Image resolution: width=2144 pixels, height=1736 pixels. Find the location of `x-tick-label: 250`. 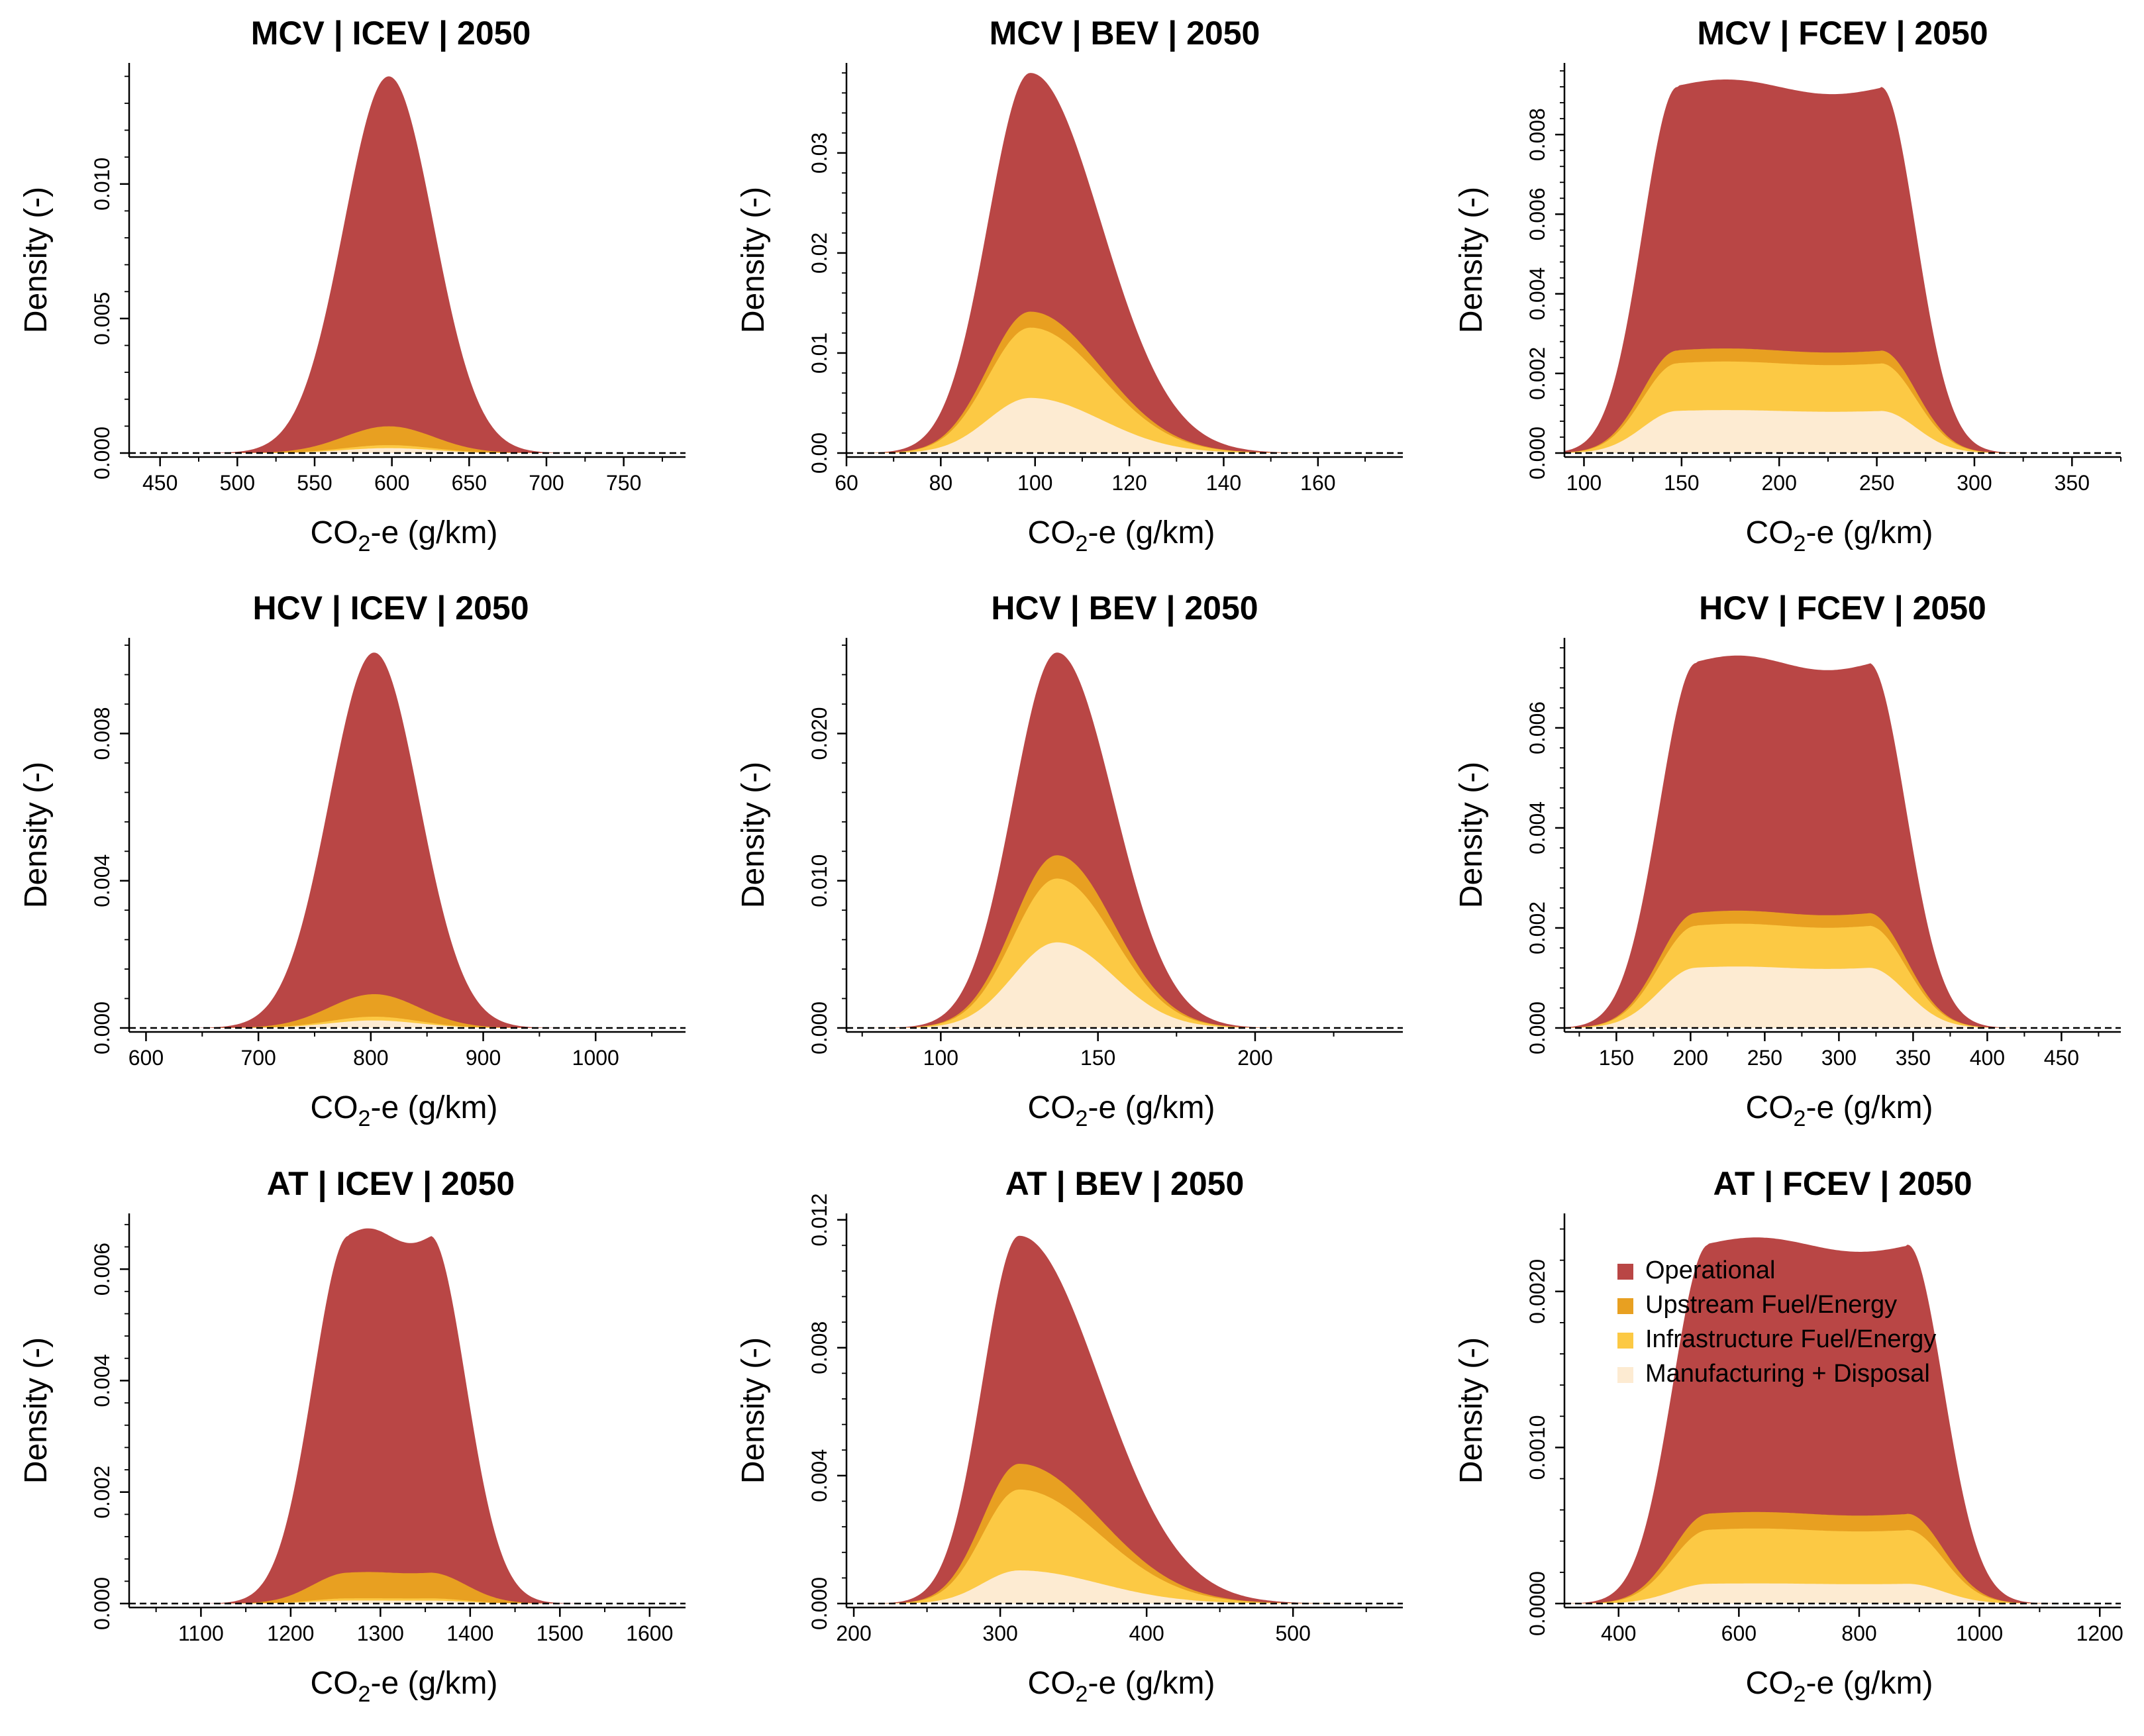

x-tick-label: 250 is located at coordinates (1764, 1058).